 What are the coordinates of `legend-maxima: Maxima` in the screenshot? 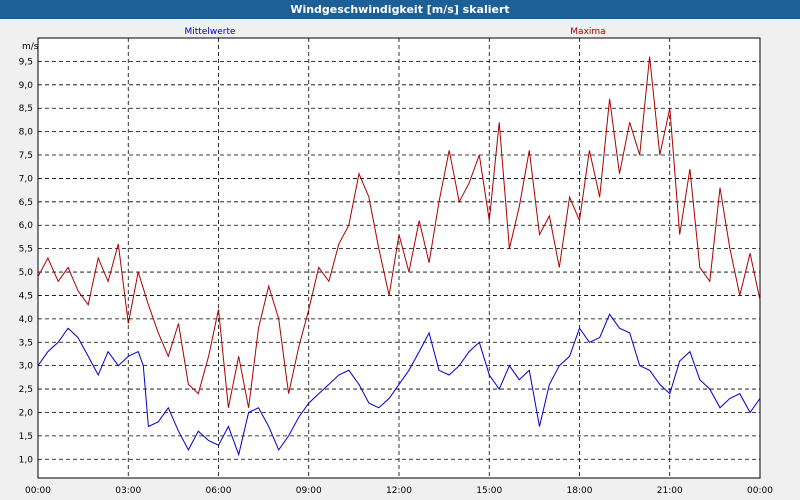 It's located at (587, 32).